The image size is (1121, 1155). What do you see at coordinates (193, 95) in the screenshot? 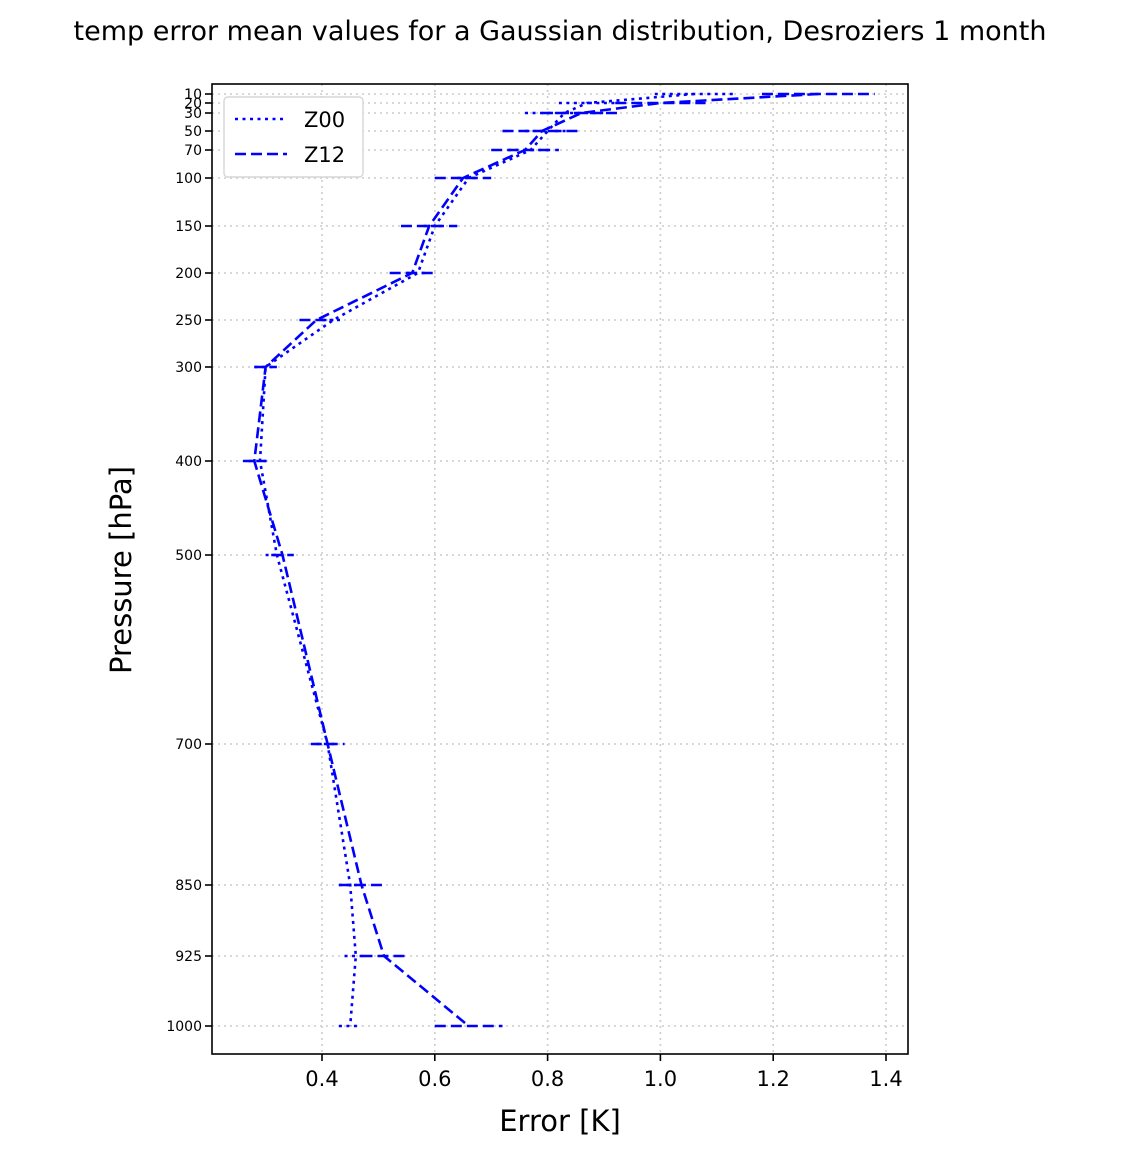
I see `y-tick-label: 10` at bounding box center [193, 95].